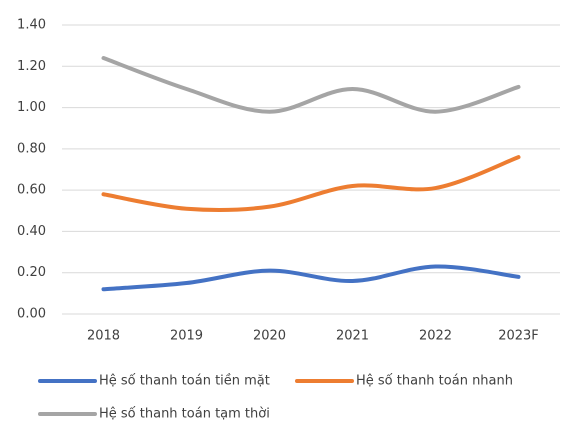 The height and width of the screenshot is (436, 565). Describe the element at coordinates (435, 336) in the screenshot. I see `x-tick-label: 2022` at that location.